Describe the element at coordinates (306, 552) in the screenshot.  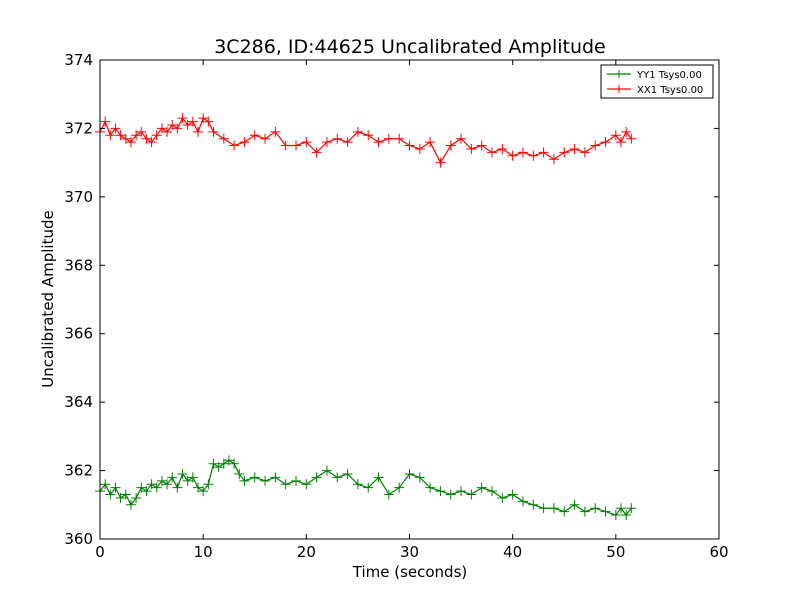
I see `x-tick-label: 20` at that location.